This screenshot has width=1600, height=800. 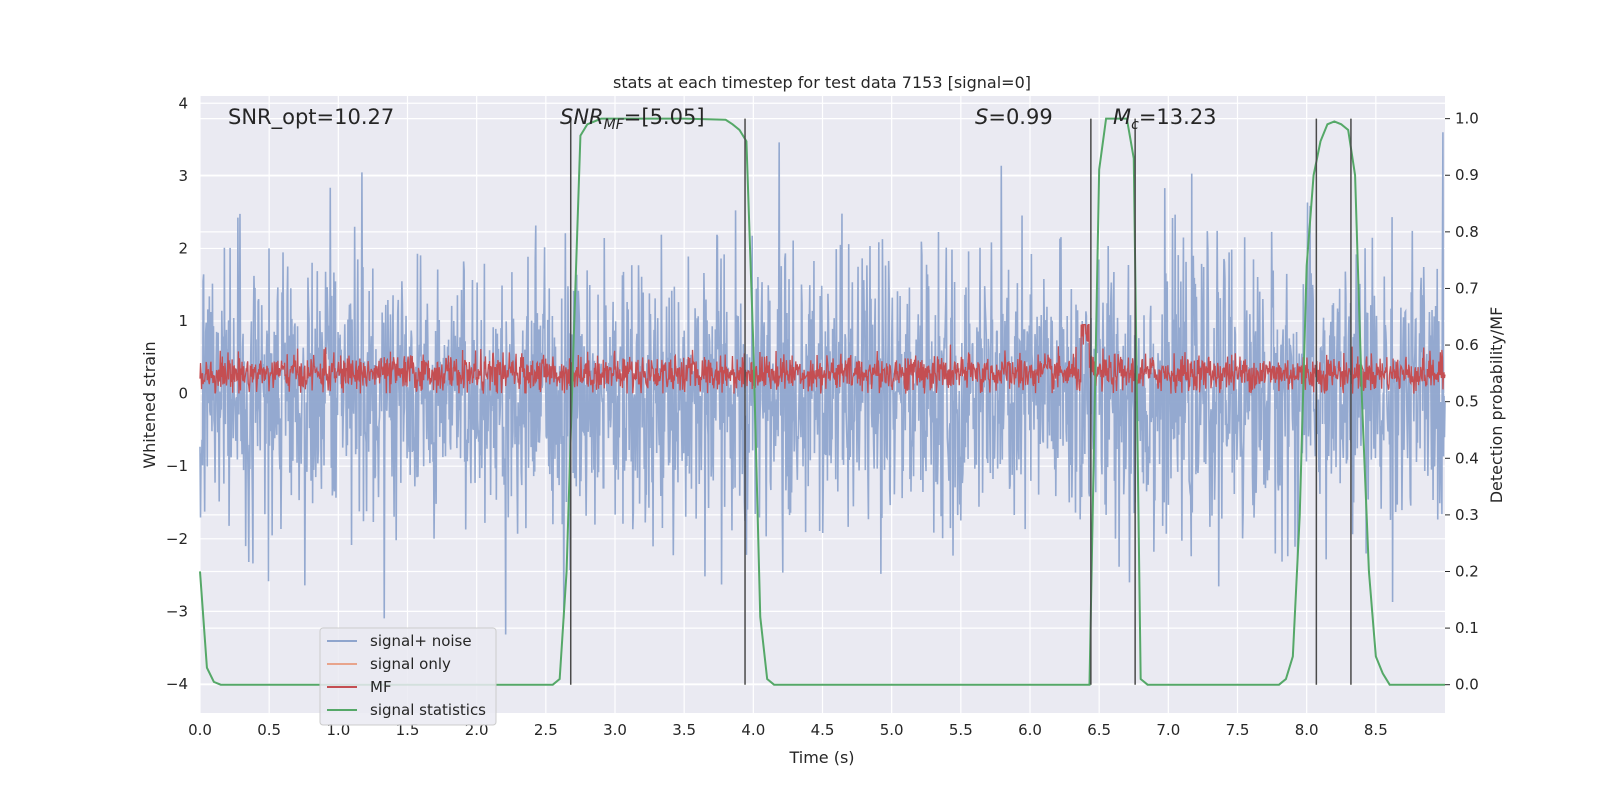 I want to click on series-mf, so click(x=822, y=359).